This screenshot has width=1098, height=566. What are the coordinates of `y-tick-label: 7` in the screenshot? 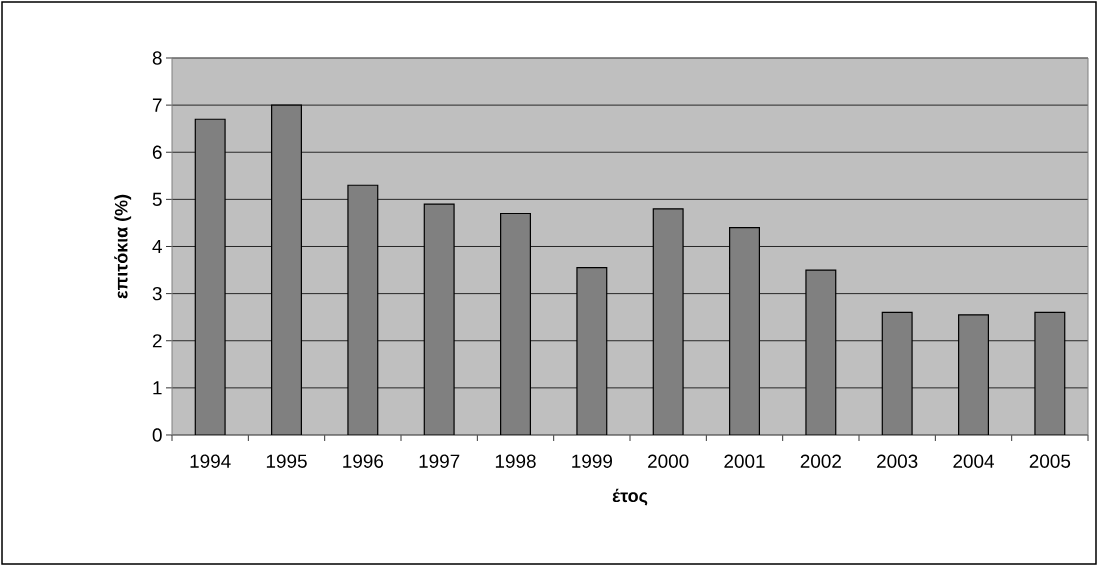 It's located at (157, 105).